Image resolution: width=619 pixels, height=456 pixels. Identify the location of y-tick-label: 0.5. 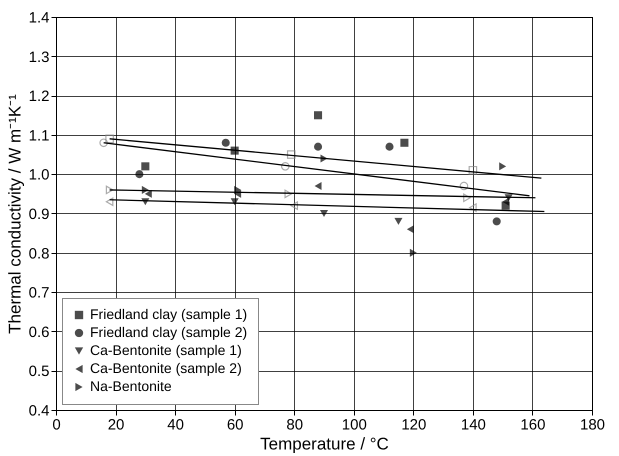
(39, 371).